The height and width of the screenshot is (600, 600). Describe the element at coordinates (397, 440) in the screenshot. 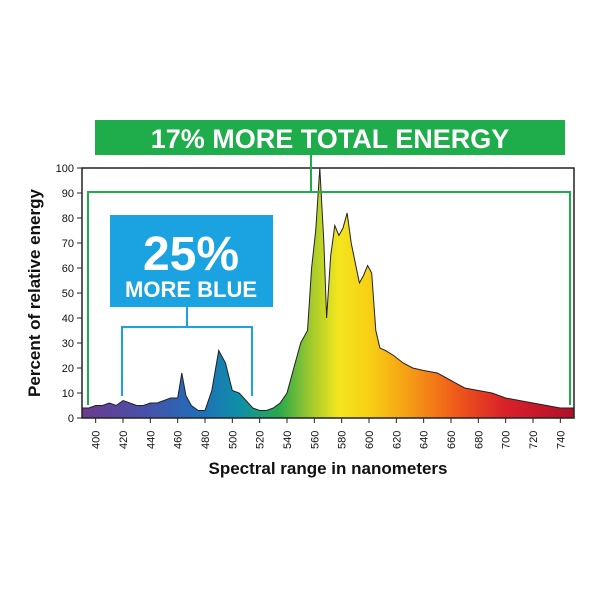

I see `x-tick-label: 620` at that location.